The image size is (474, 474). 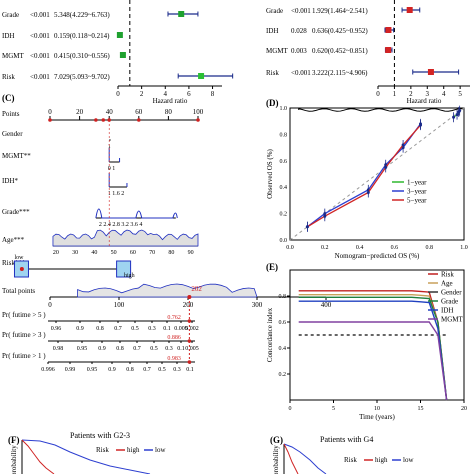 I want to click on forest-tick-label: 2, so click(x=142, y=94).